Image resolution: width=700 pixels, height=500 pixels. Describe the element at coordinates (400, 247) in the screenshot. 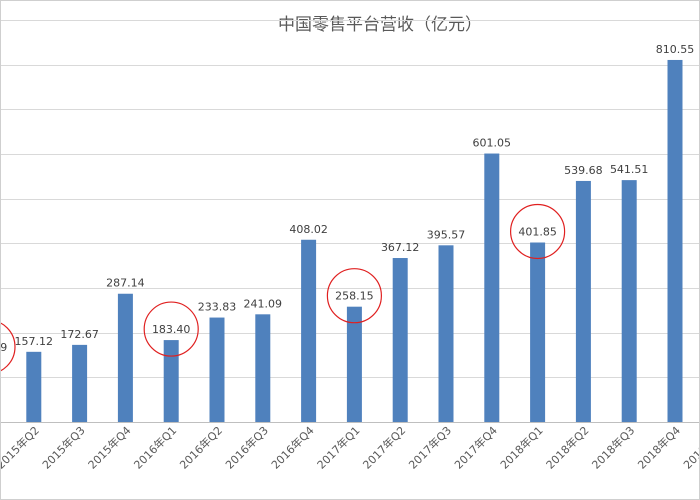

I see `data-label: 367.12` at that location.